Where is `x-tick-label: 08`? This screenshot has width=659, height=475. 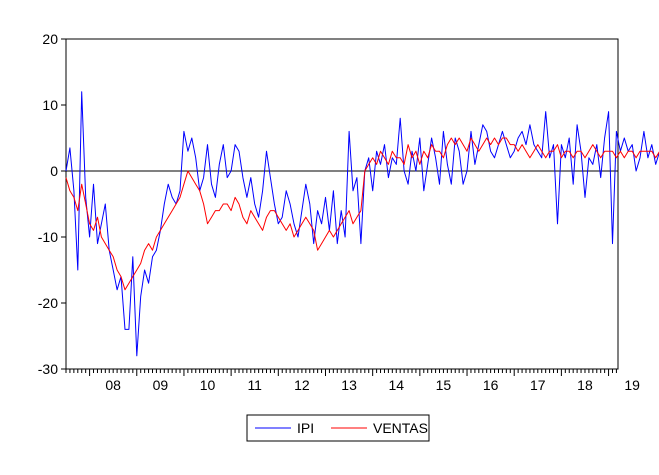
x-tick-label: 08 is located at coordinates (113, 385).